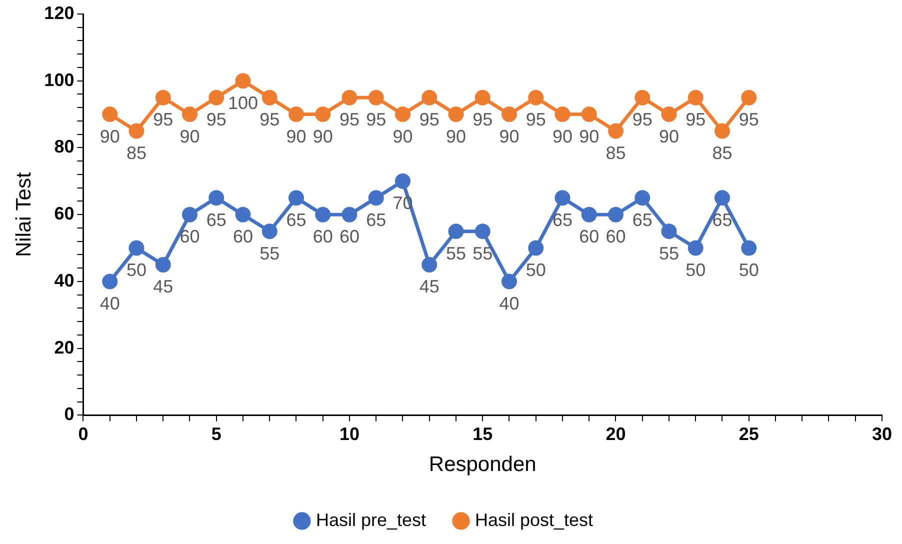  I want to click on x-tick-label: 15, so click(482, 434).